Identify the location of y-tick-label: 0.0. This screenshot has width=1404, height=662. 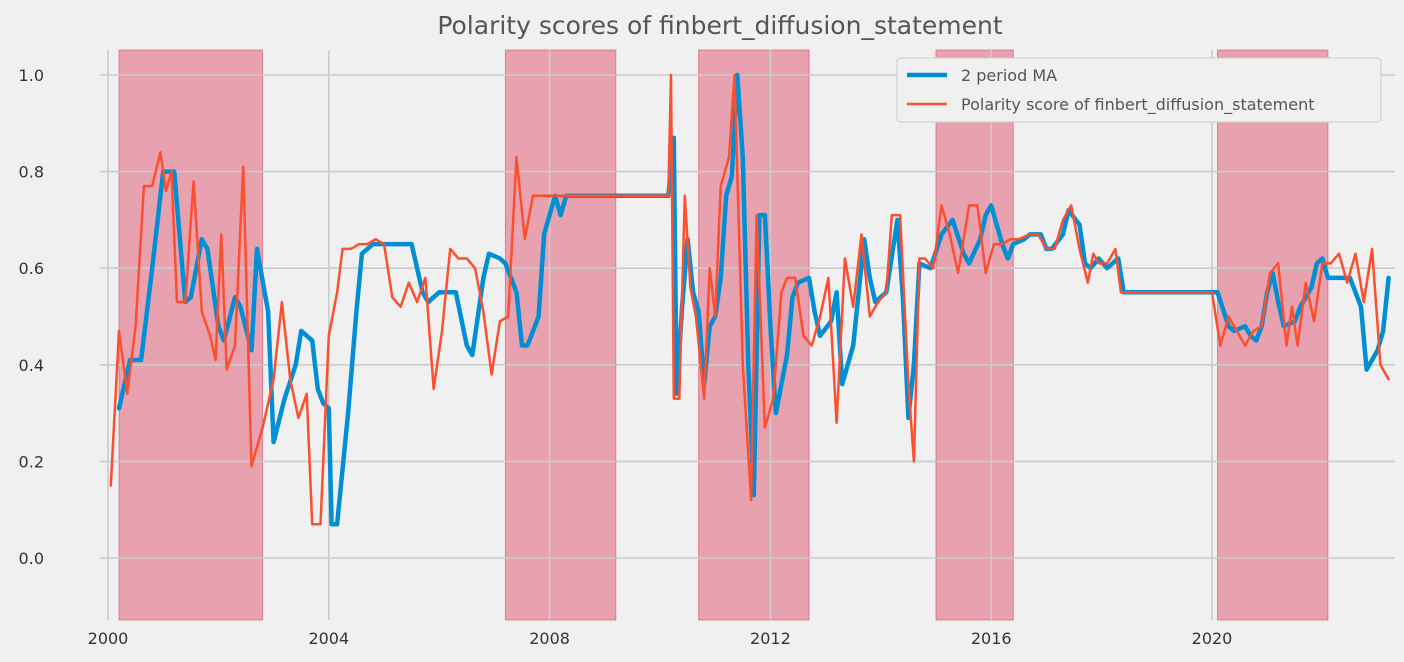
(31, 558).